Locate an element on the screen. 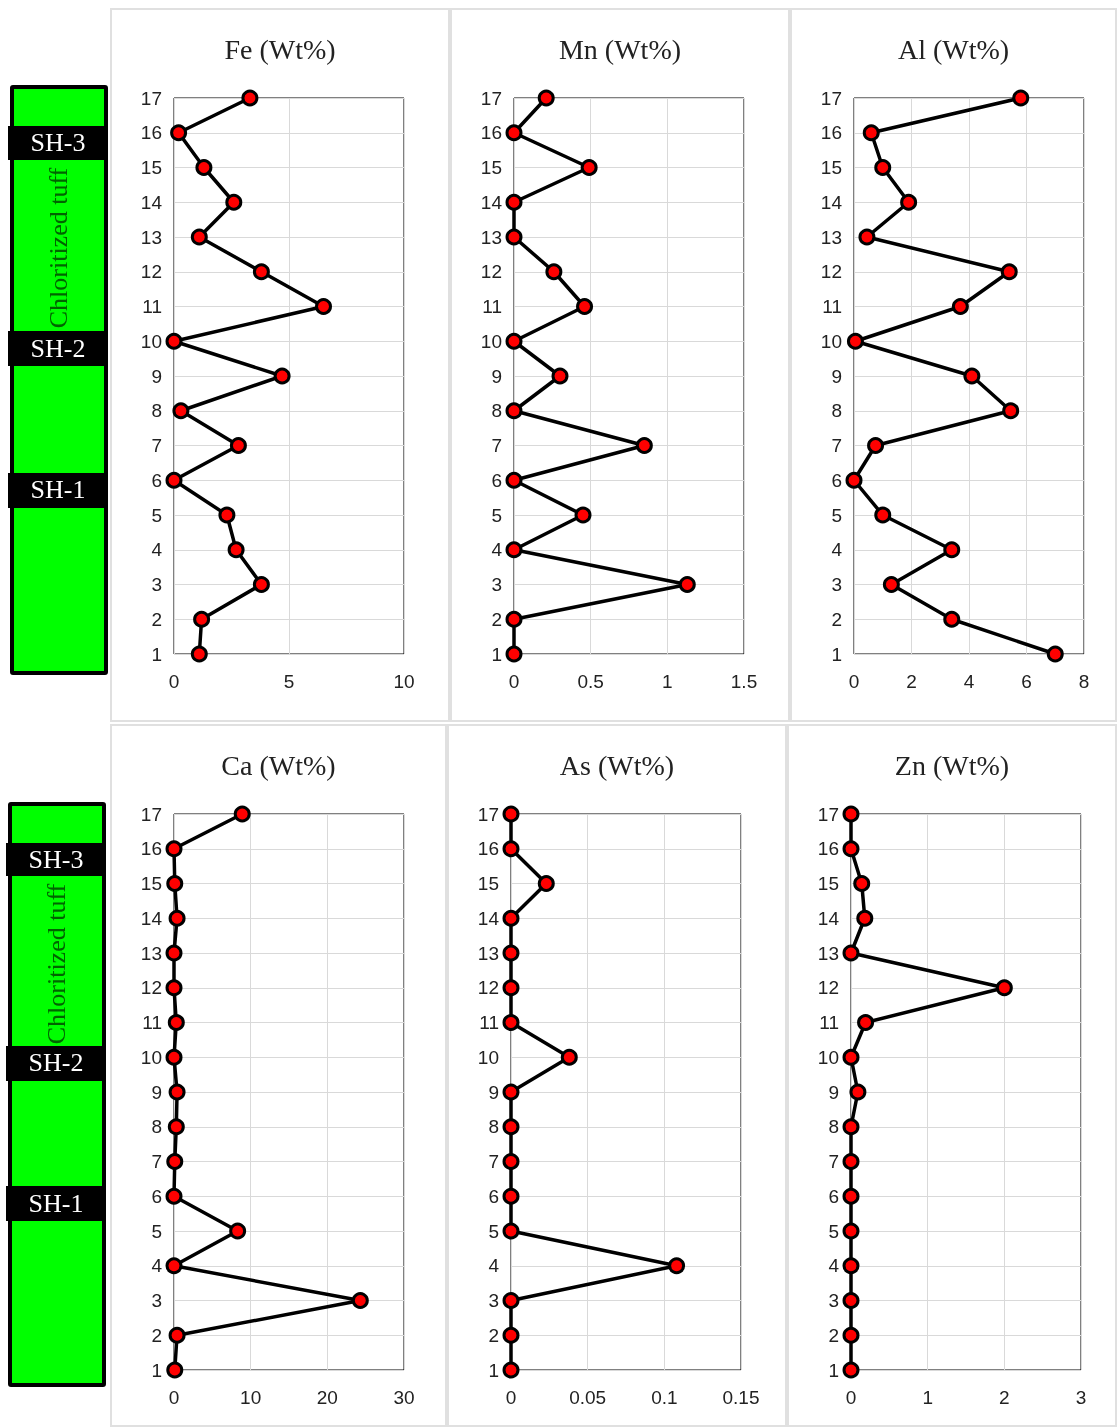 The width and height of the screenshot is (1117, 1427). y-tick-label: 12 is located at coordinates (831, 272).